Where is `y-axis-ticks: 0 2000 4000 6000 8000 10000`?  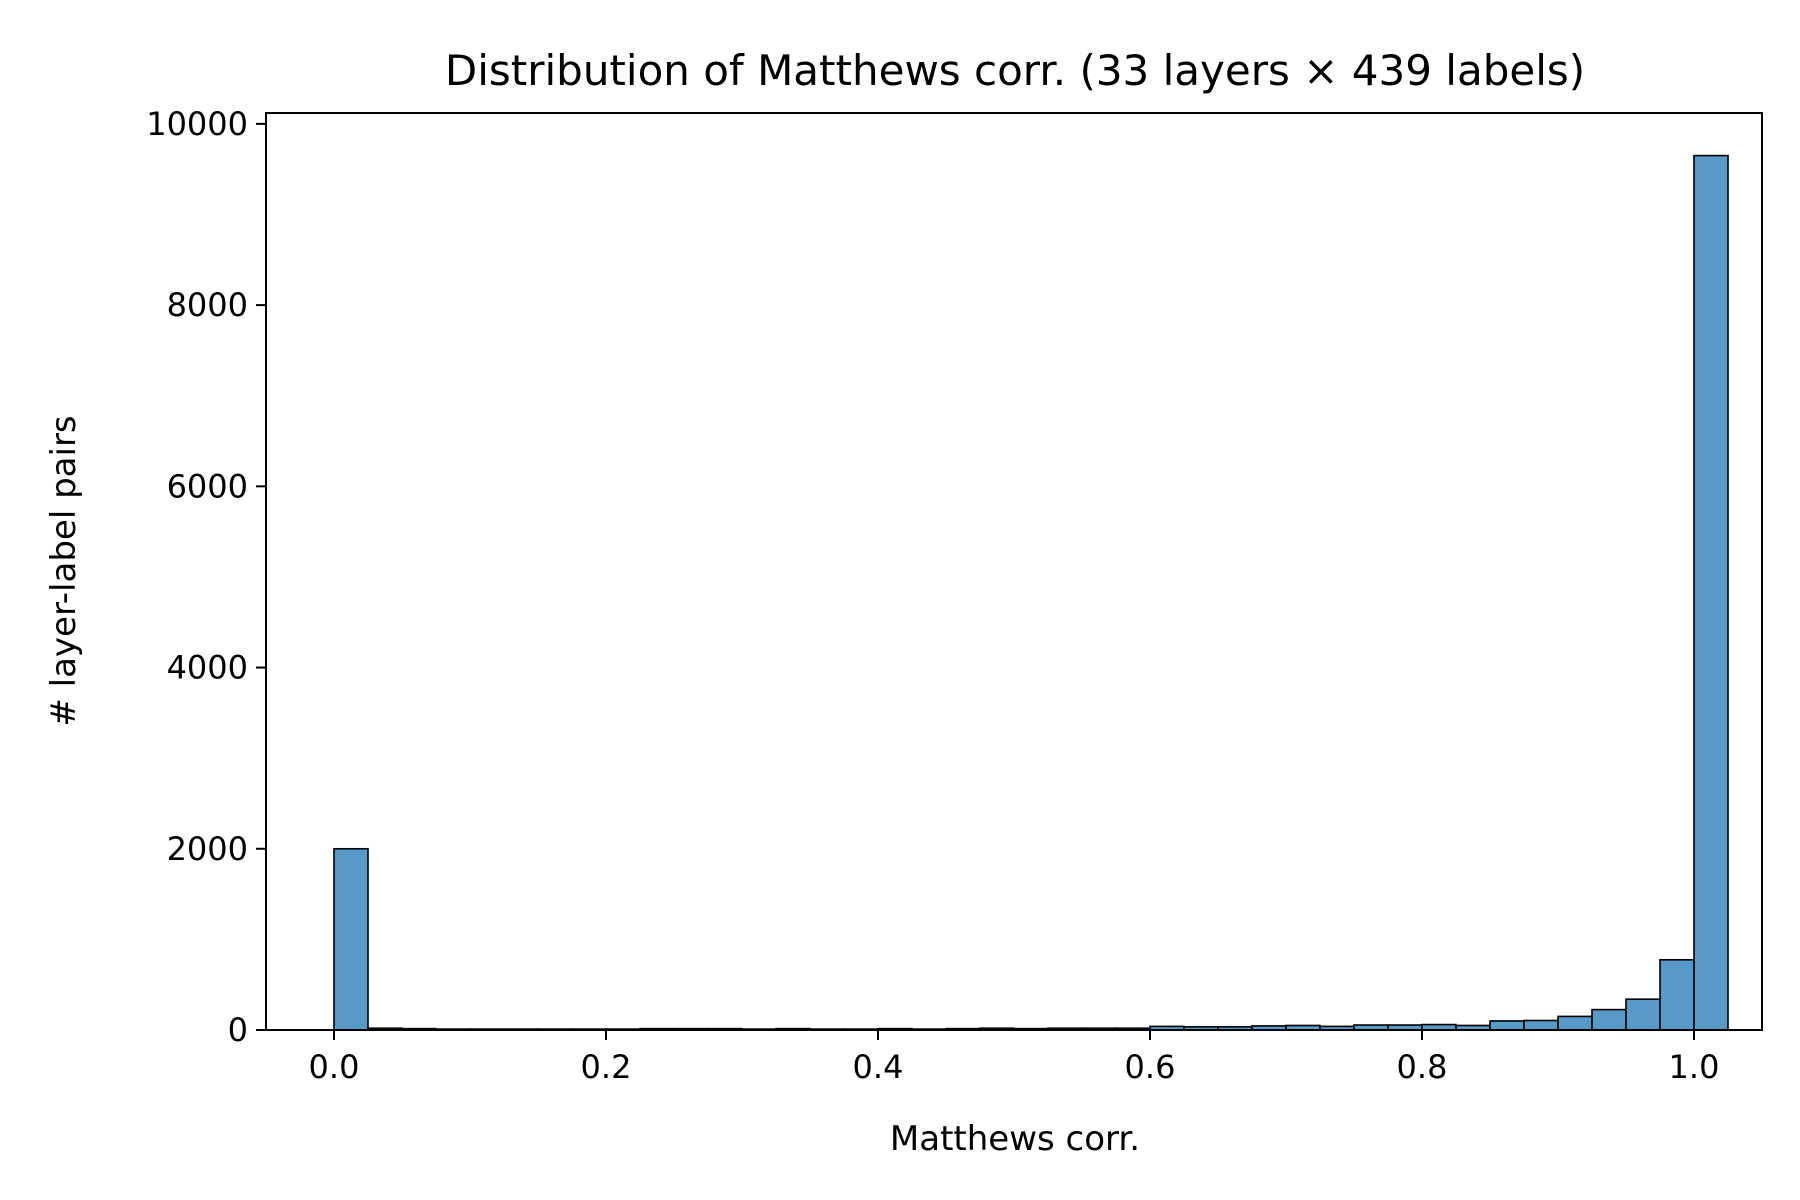
y-axis-ticks: 0 2000 4000 6000 8000 10000 is located at coordinates (206, 577).